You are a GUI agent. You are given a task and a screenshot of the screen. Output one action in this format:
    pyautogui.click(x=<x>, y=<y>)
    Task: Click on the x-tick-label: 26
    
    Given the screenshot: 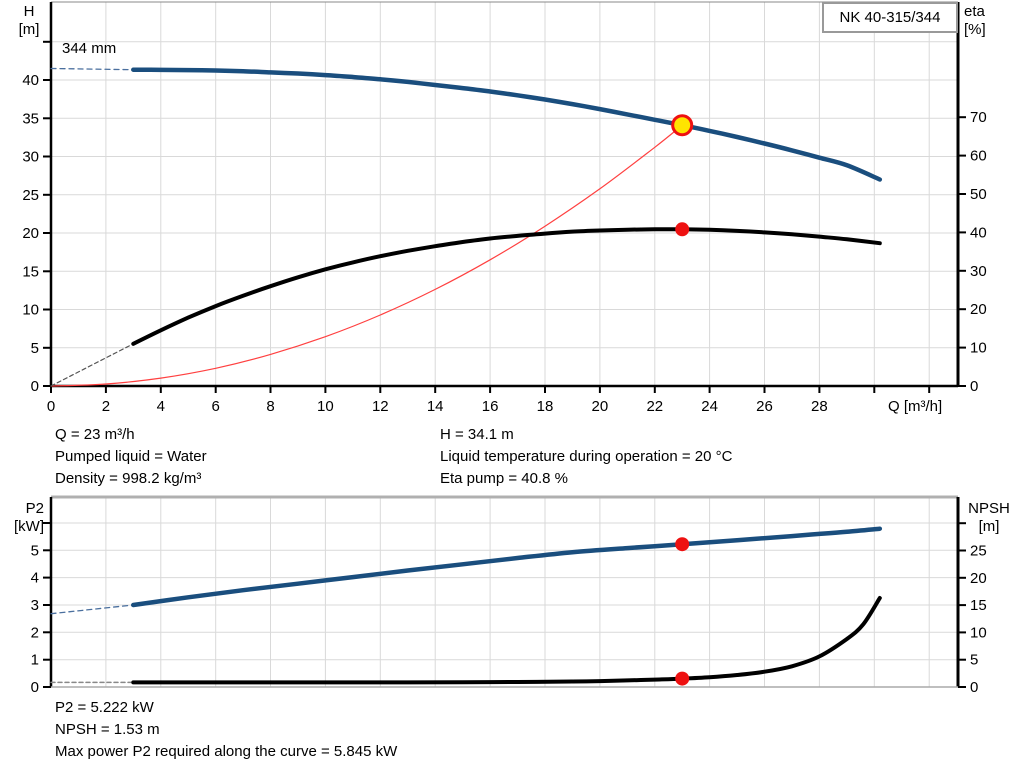 What is the action you would take?
    pyautogui.click(x=764, y=406)
    